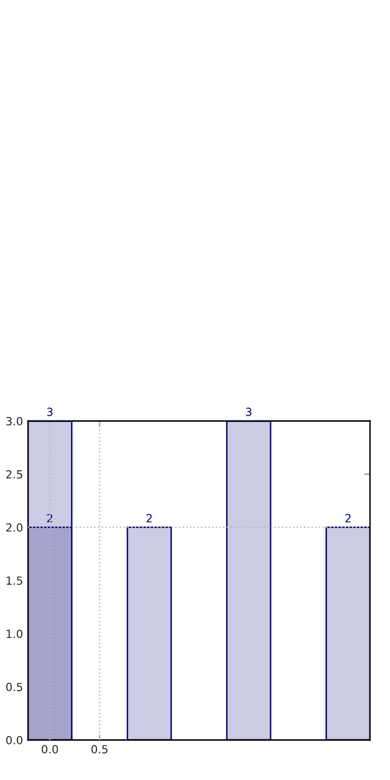 This screenshot has height=780, width=390. What do you see at coordinates (14, 687) in the screenshot?
I see `y-tick-label: 0.5` at bounding box center [14, 687].